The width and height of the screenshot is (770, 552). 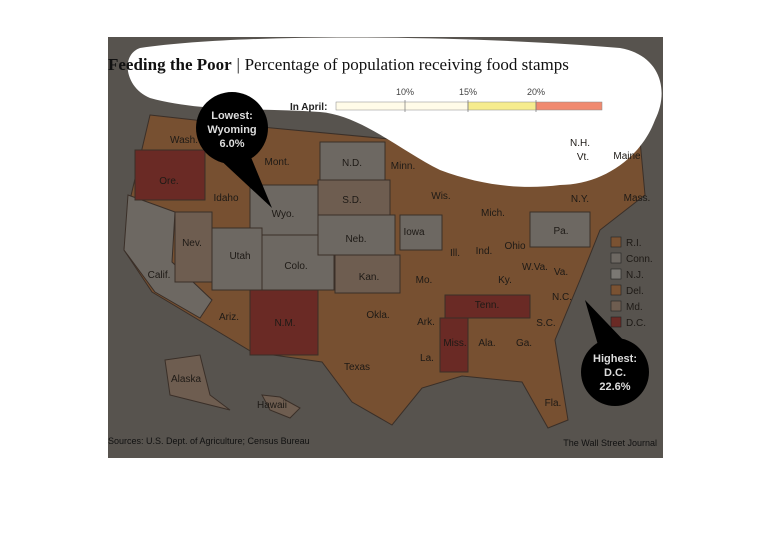 What do you see at coordinates (229, 317) in the screenshot?
I see `state-label: Ariz.` at bounding box center [229, 317].